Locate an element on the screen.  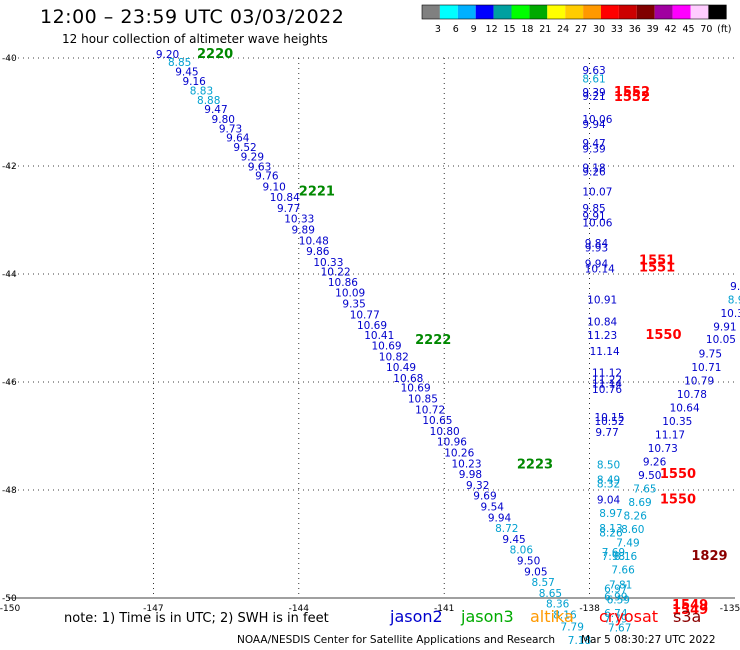
wave-height-value: 6.74 is located at coordinates (616, 614).